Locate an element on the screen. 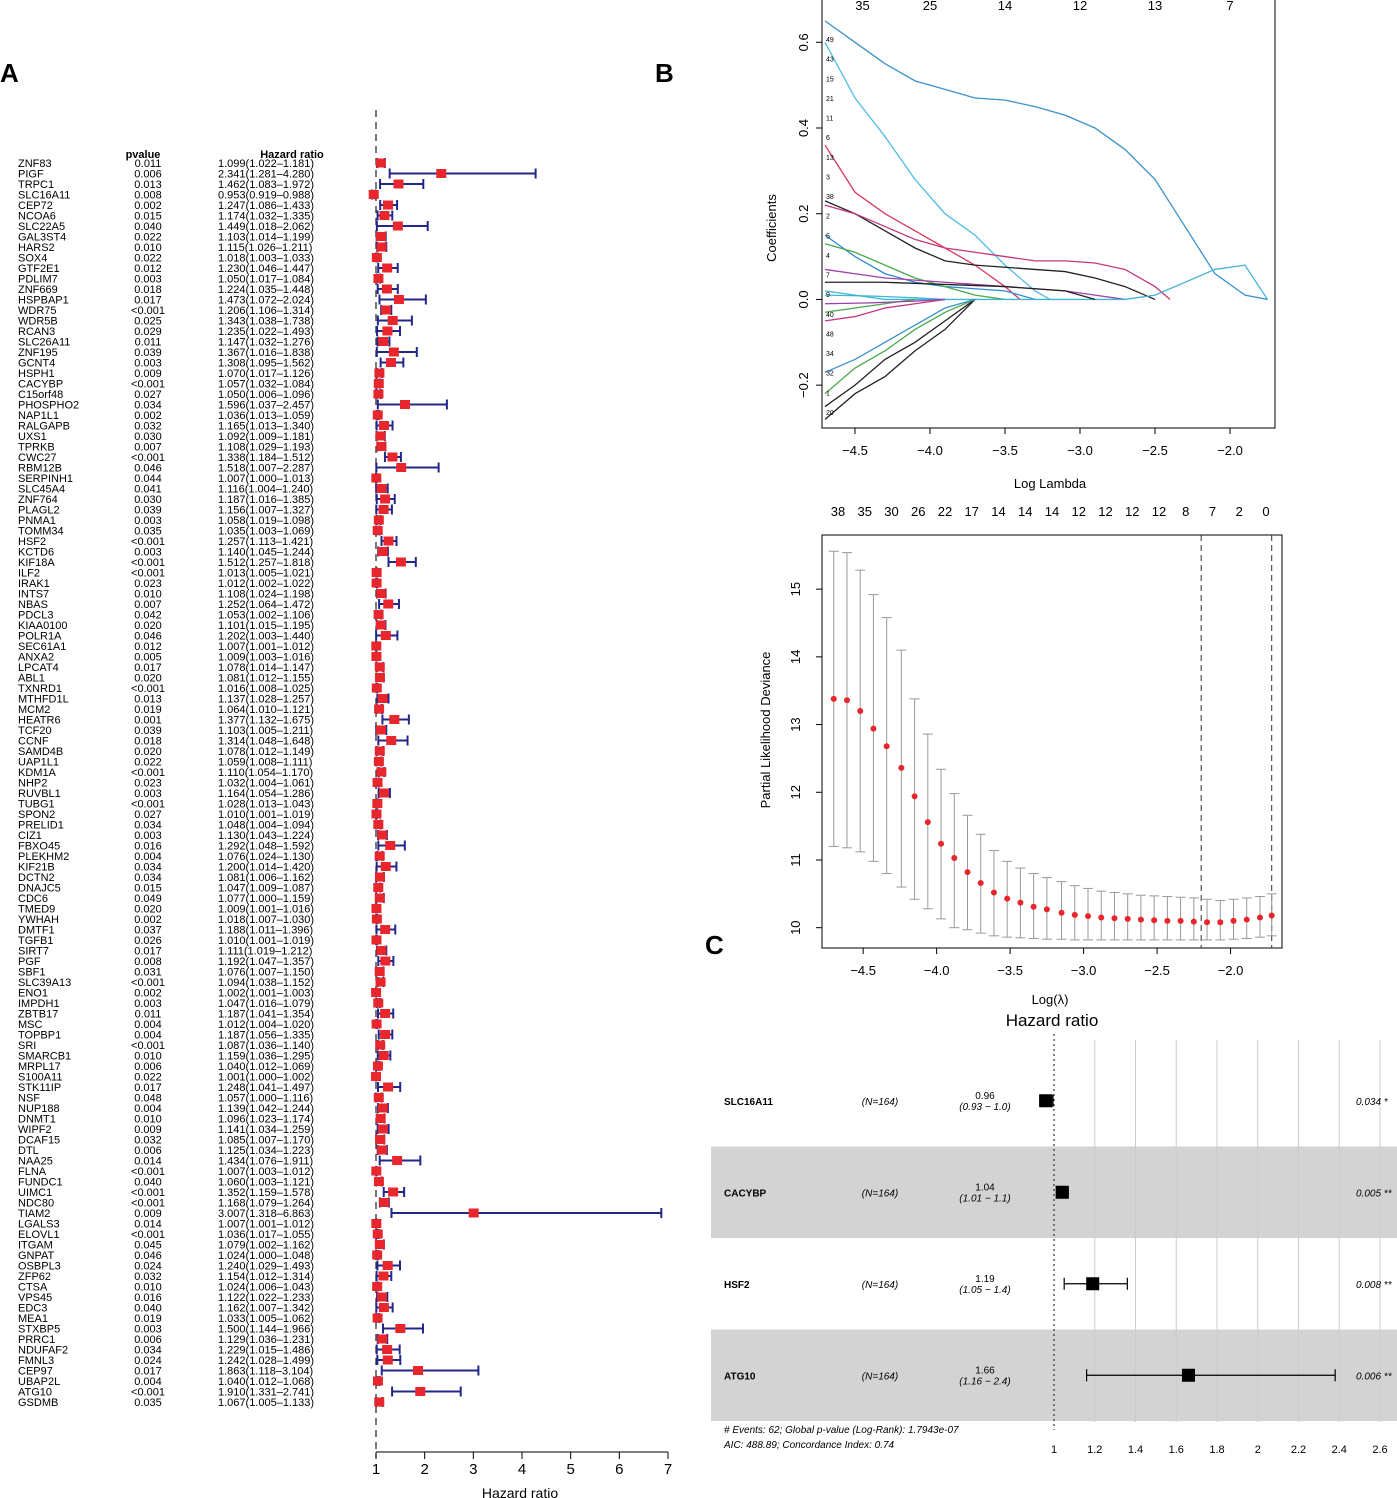  top-axis-label-cv: 14 is located at coordinates (1025, 511).